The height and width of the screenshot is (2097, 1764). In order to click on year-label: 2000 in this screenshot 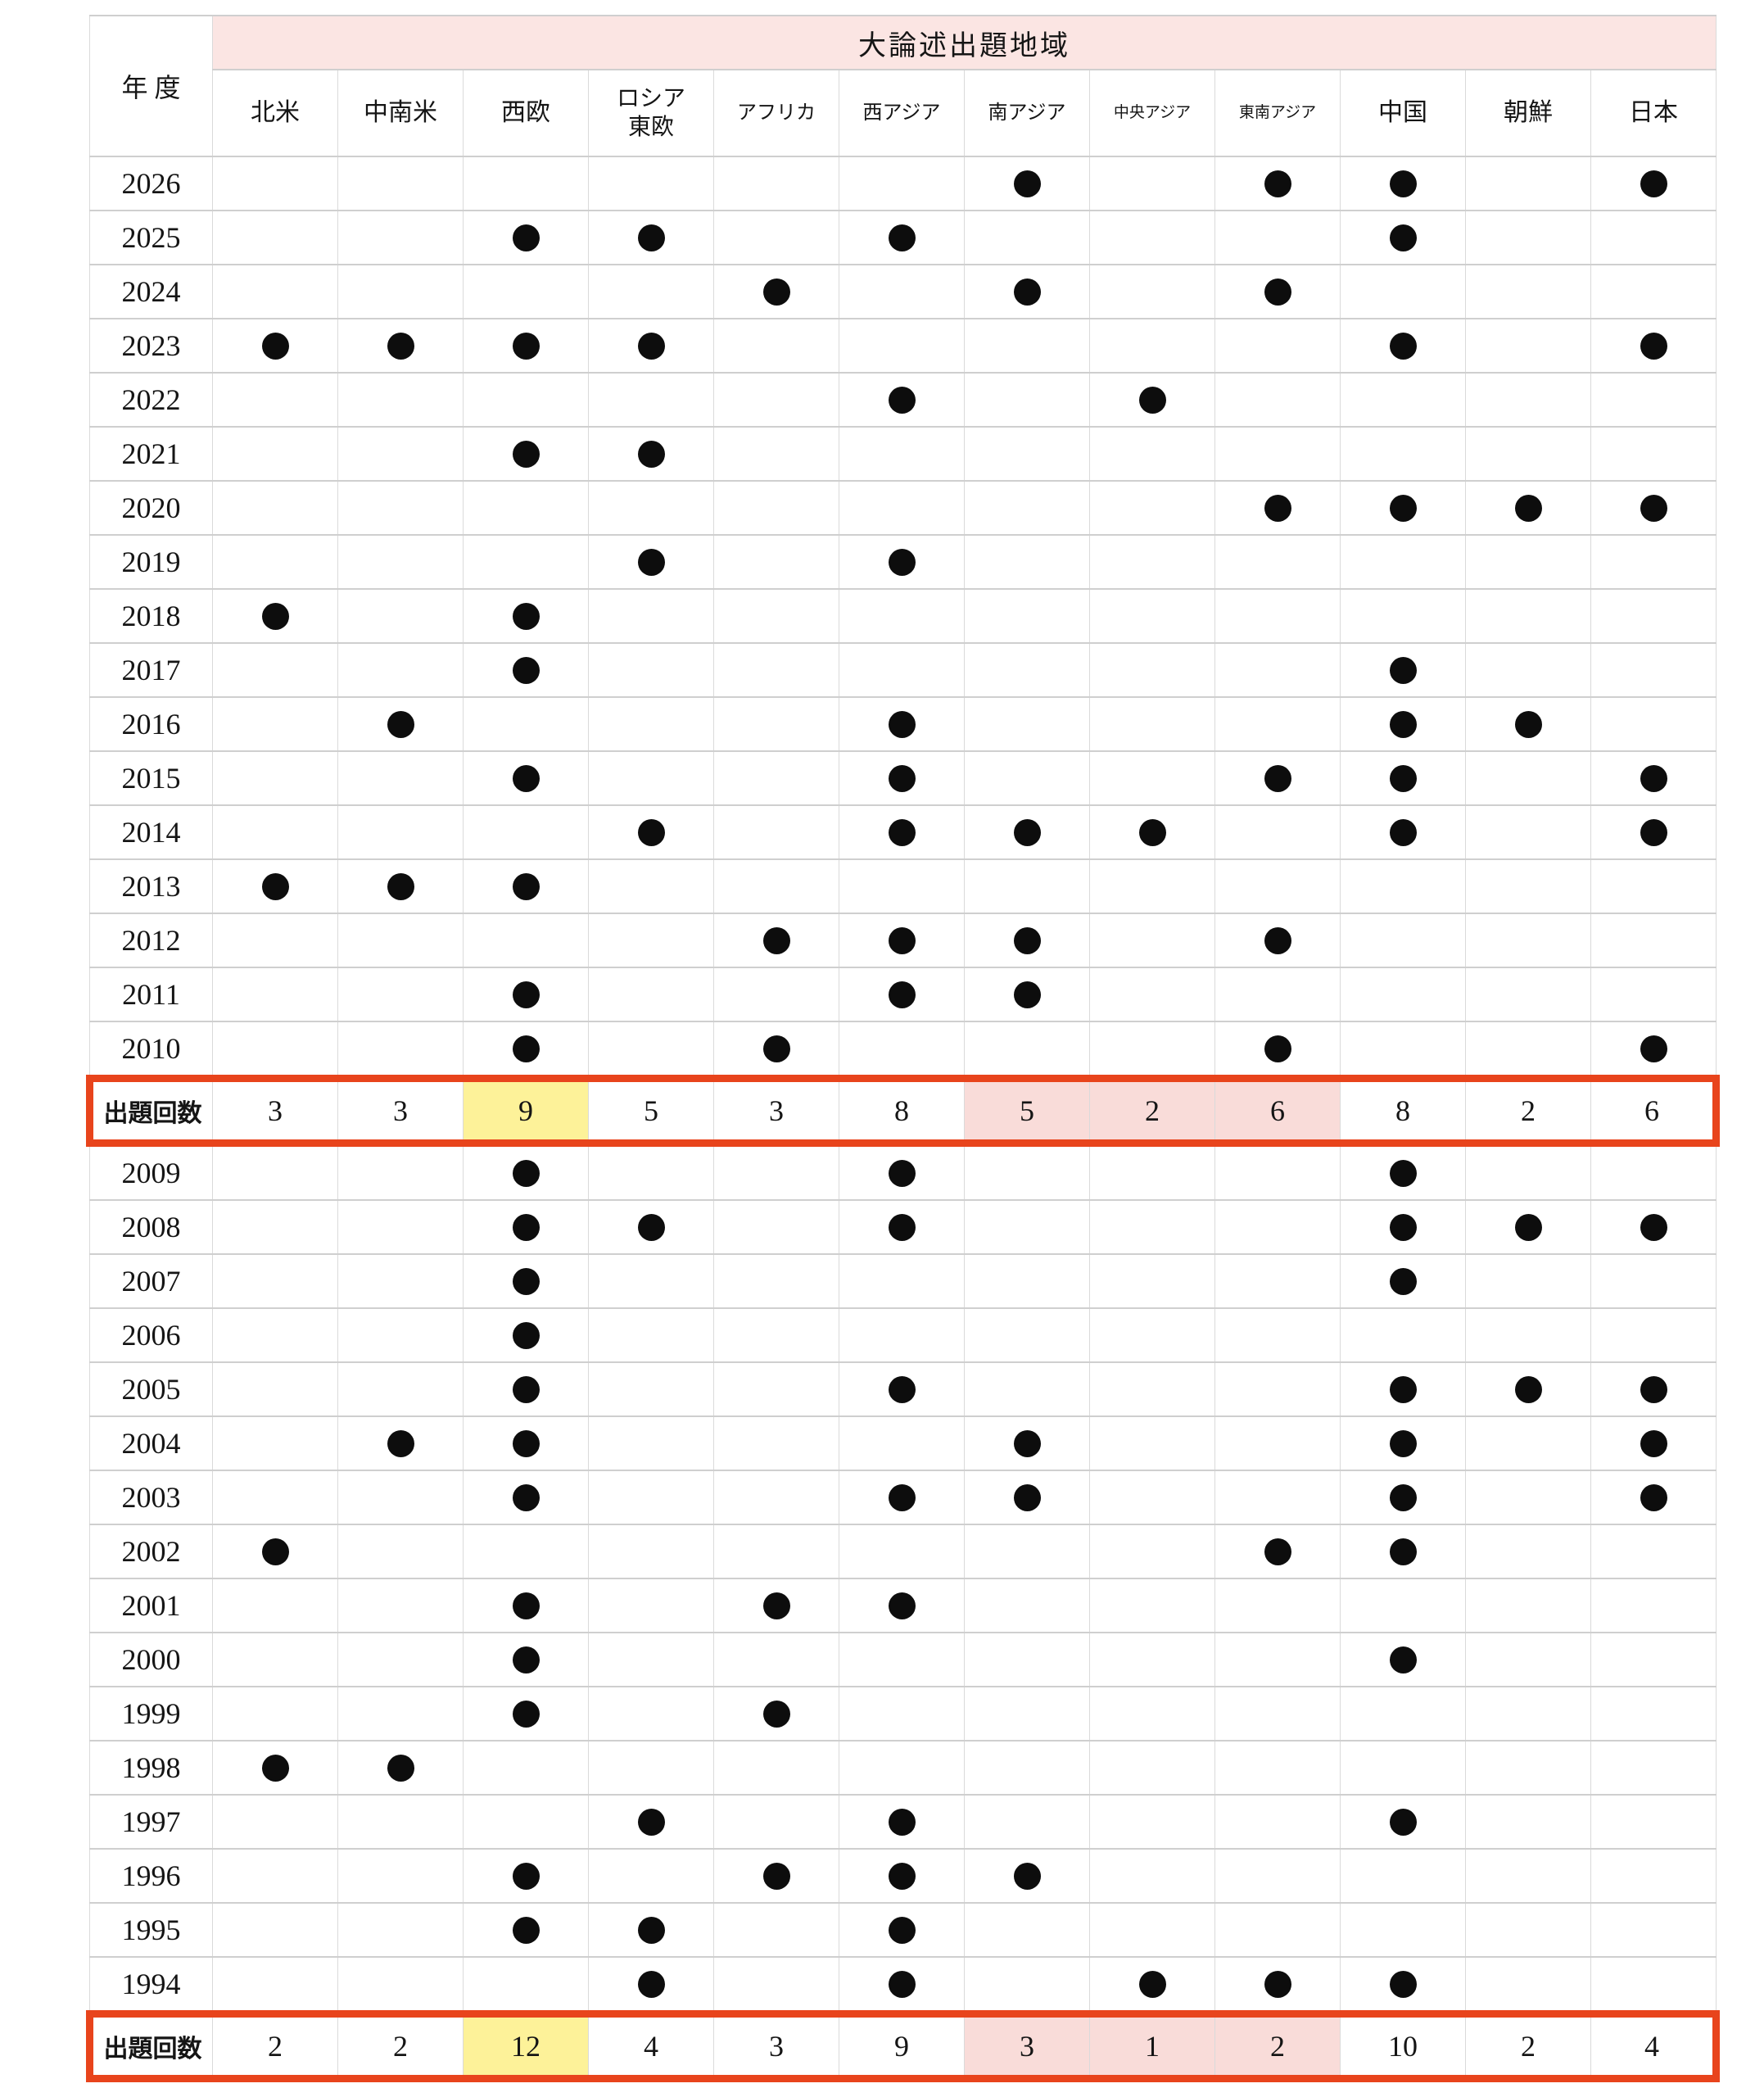, I will do `click(151, 1659)`.